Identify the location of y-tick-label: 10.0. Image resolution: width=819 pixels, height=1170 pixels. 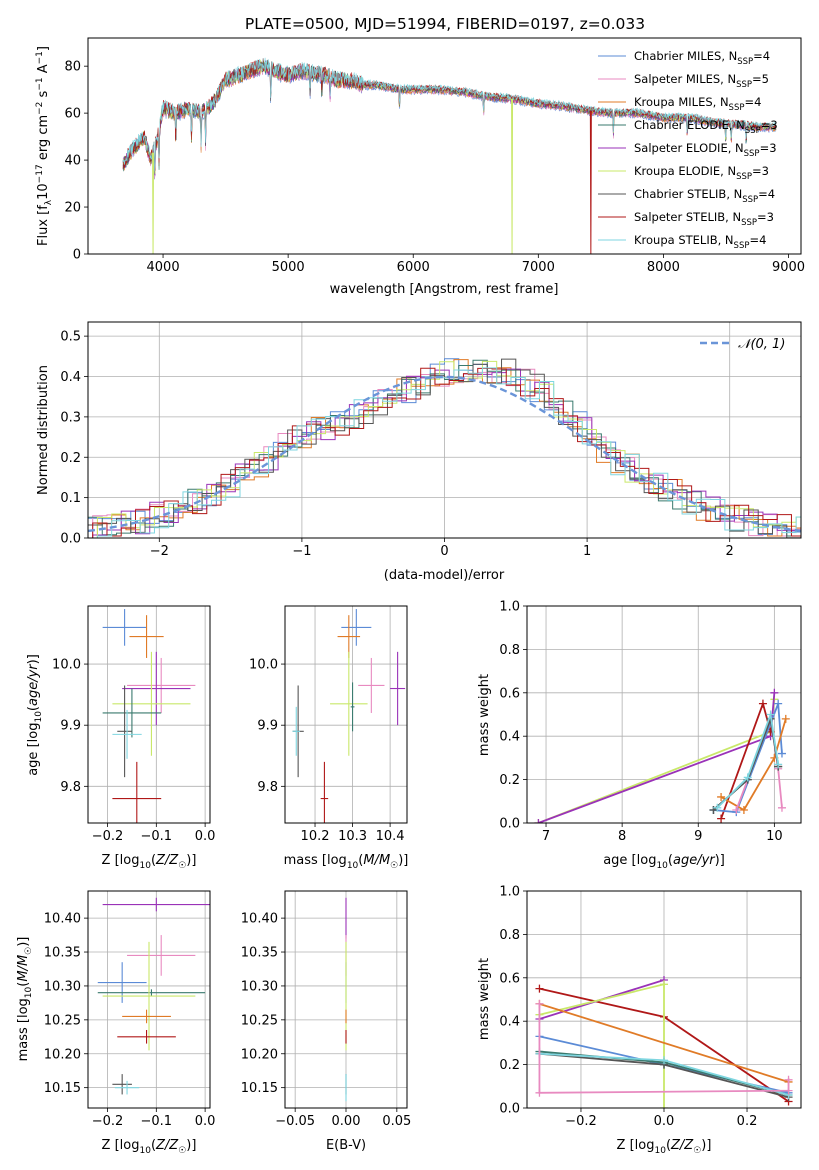
(66, 665).